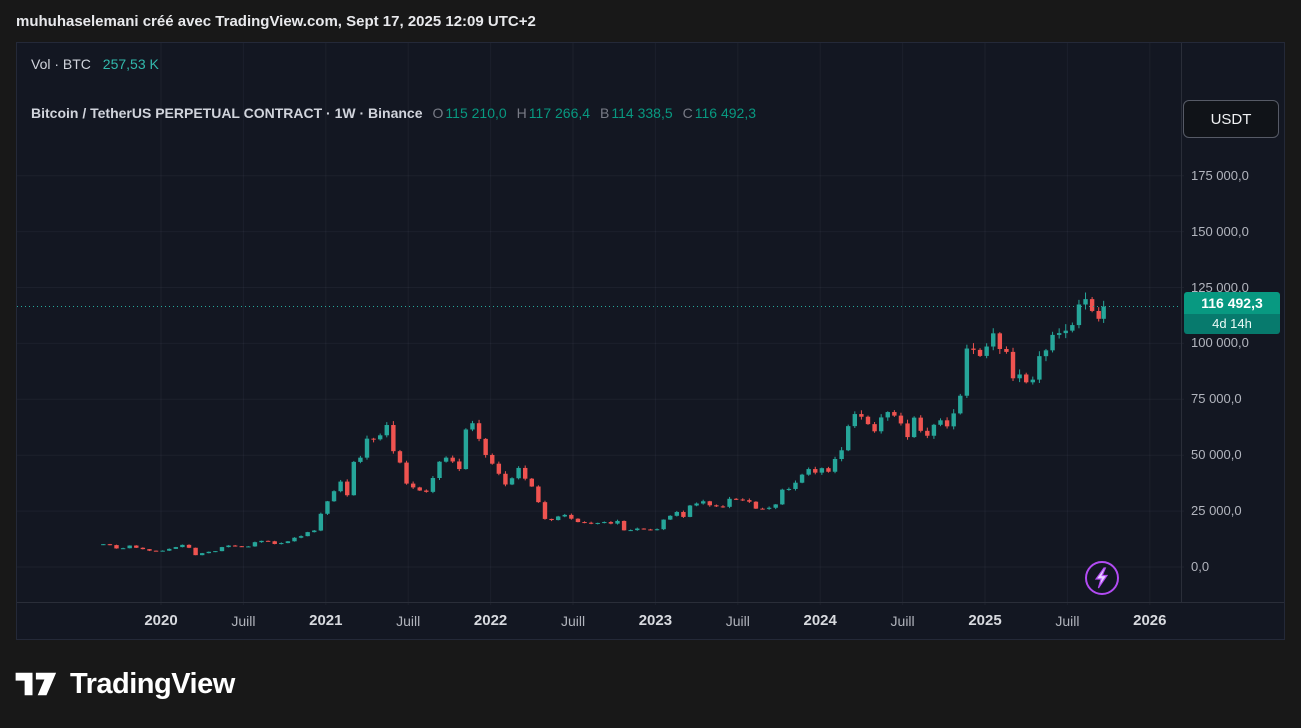 The image size is (1301, 728). Describe the element at coordinates (1216, 511) in the screenshot. I see `price-axis-label: 25 000,0` at that location.